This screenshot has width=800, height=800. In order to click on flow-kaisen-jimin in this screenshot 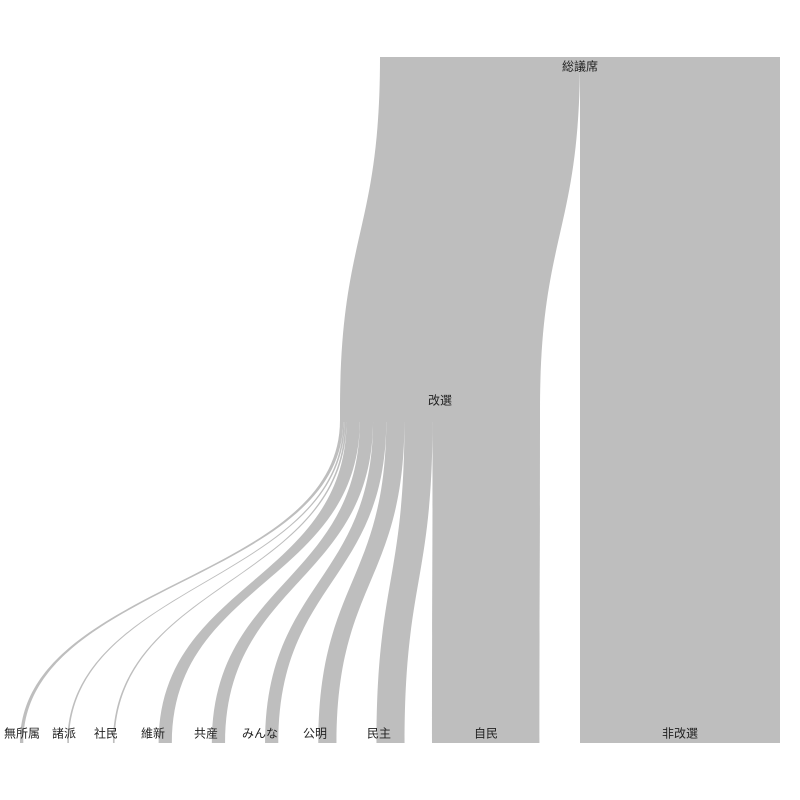, I will do `click(486, 581)`.